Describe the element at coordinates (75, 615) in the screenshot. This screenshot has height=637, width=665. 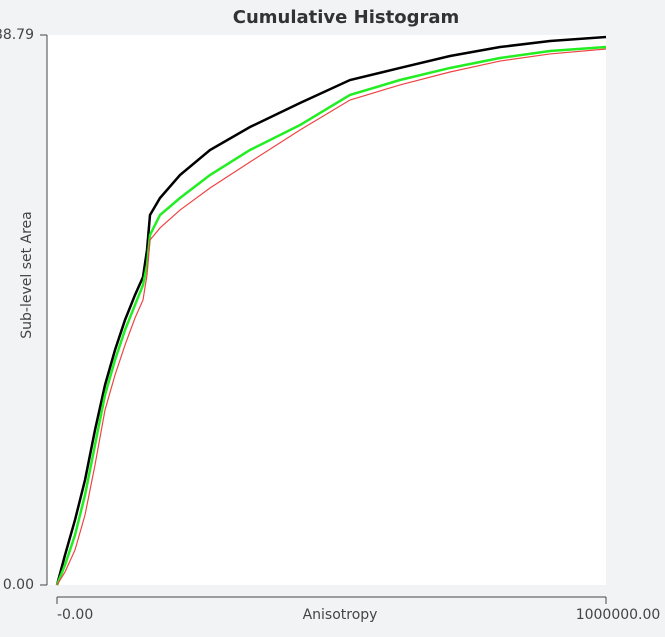
I see `x-tick-label: -0.00` at that location.